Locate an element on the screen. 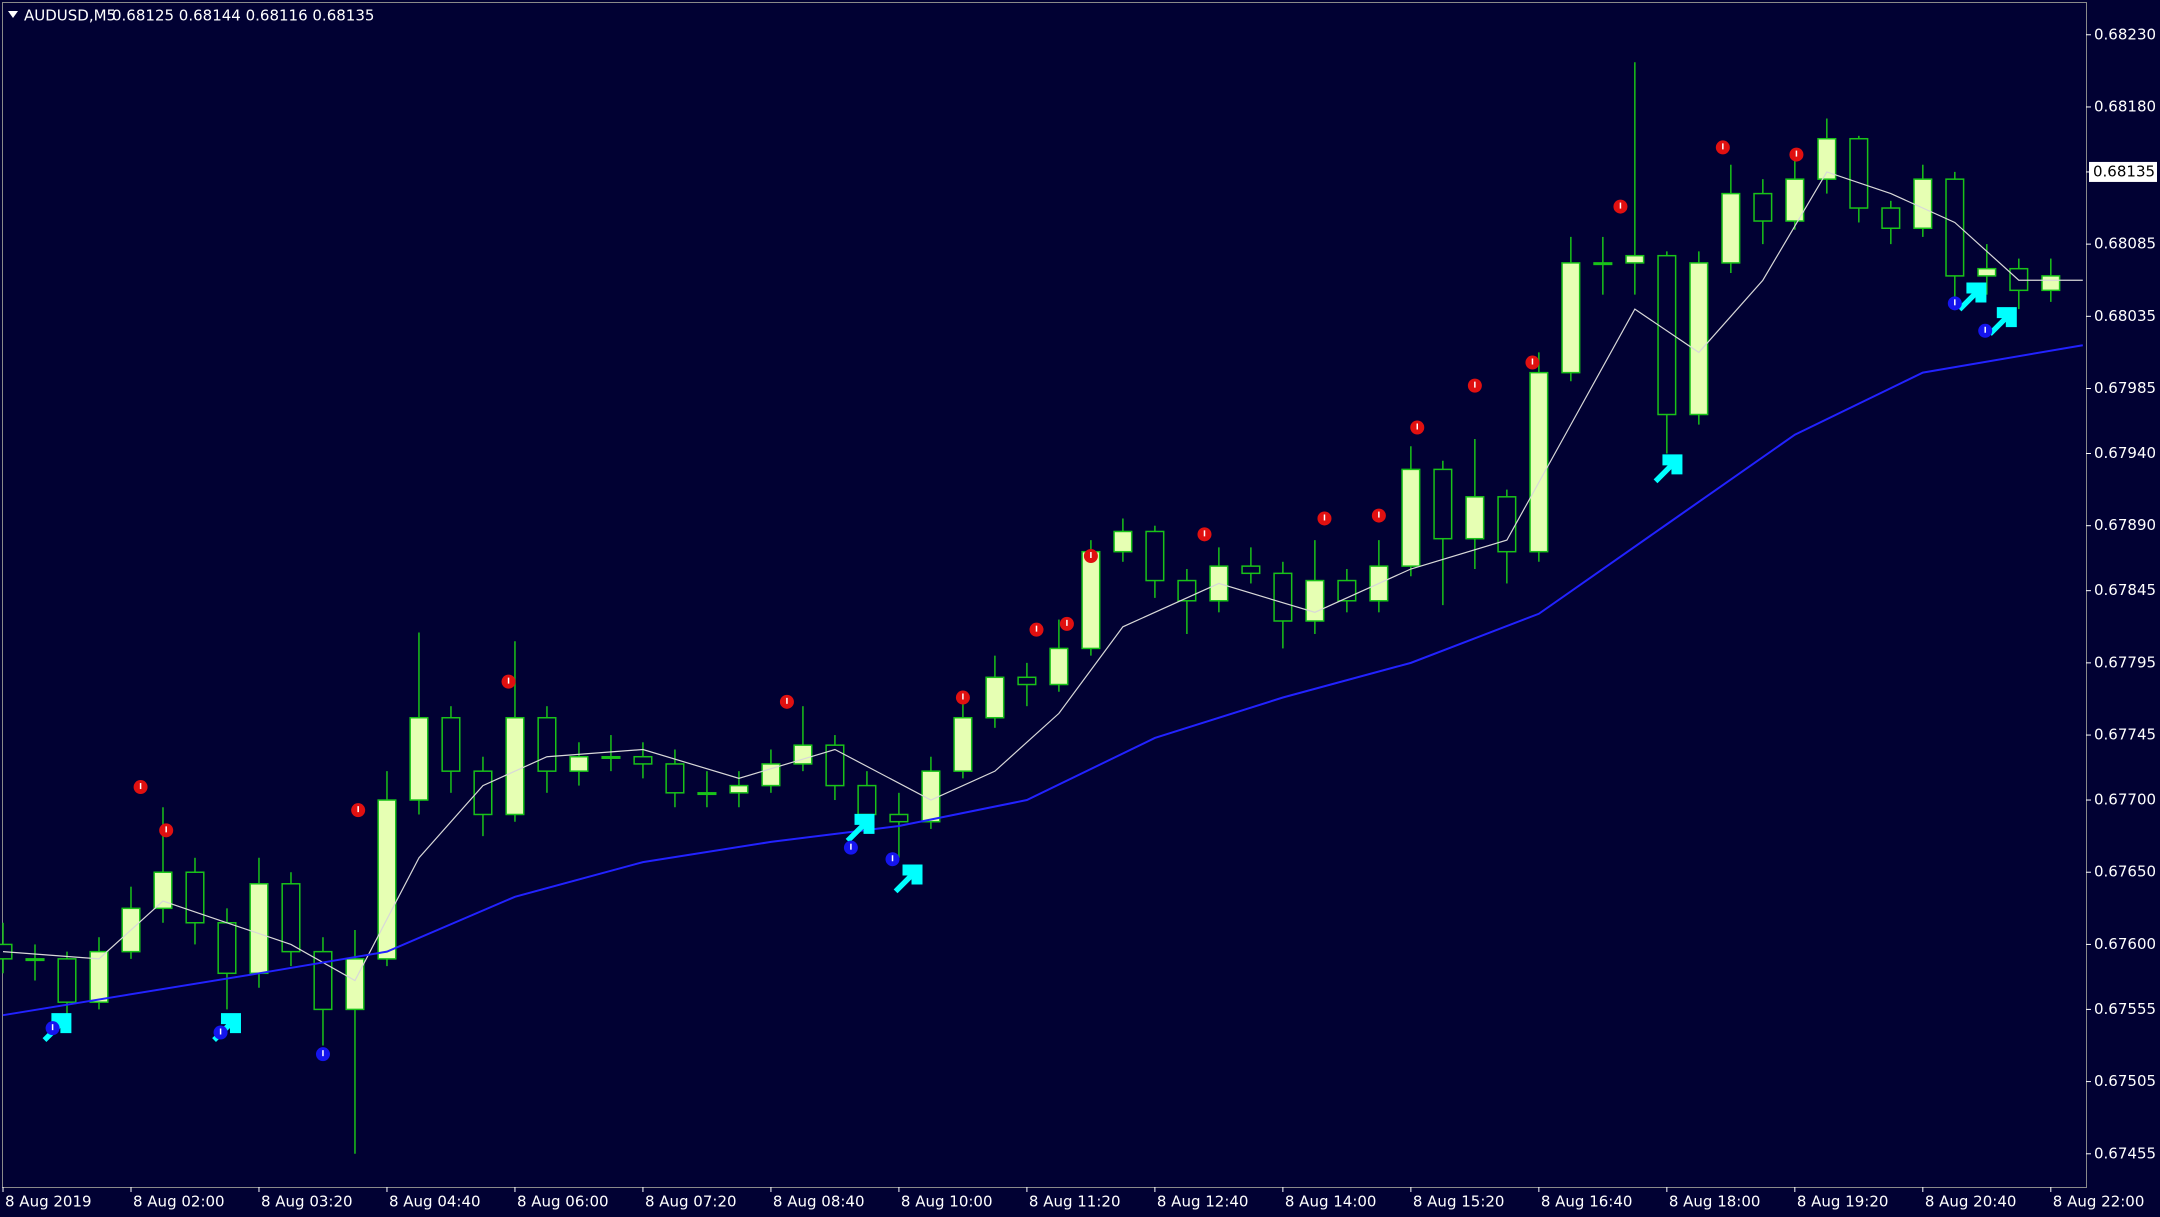  ohlc-readout: 0.68125 0.68144 0.68116 0.68135 is located at coordinates (243, 16).